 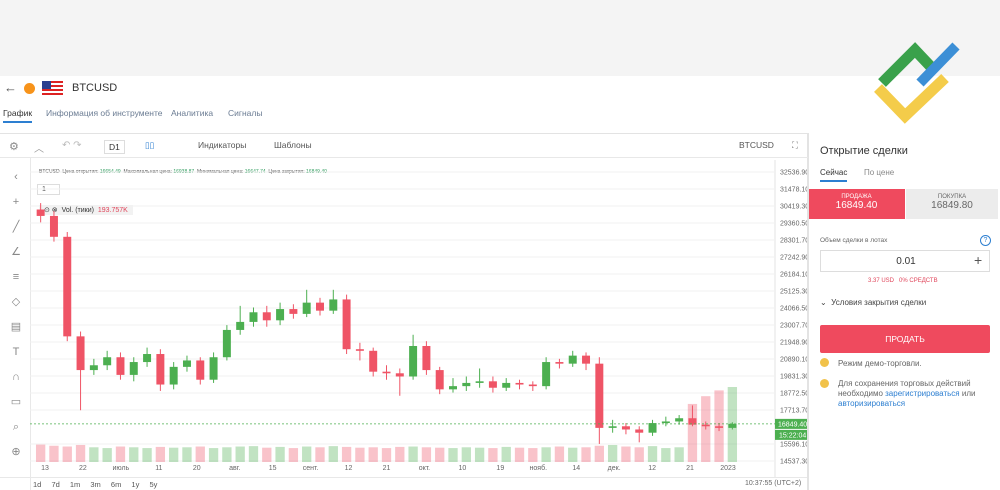 I want to click on candle-type: ▯▯, so click(x=150, y=145).